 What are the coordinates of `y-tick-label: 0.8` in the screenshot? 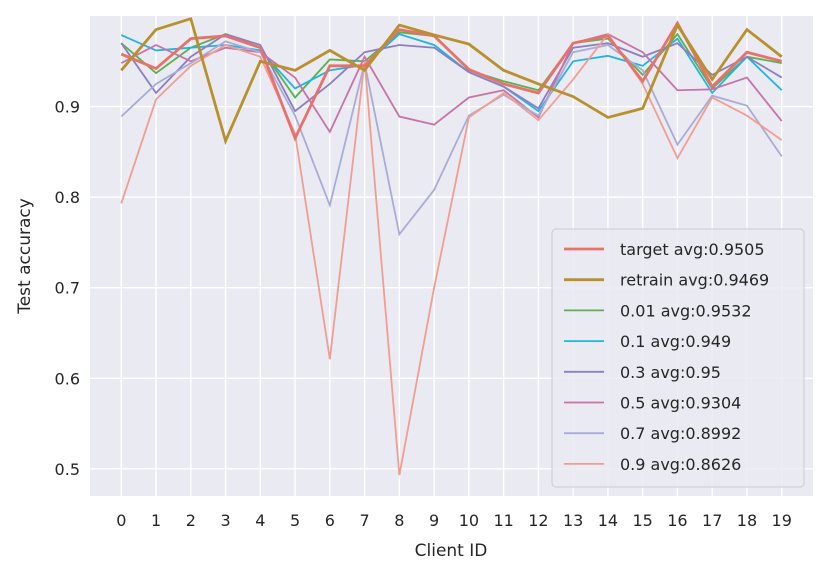 It's located at (67, 197).